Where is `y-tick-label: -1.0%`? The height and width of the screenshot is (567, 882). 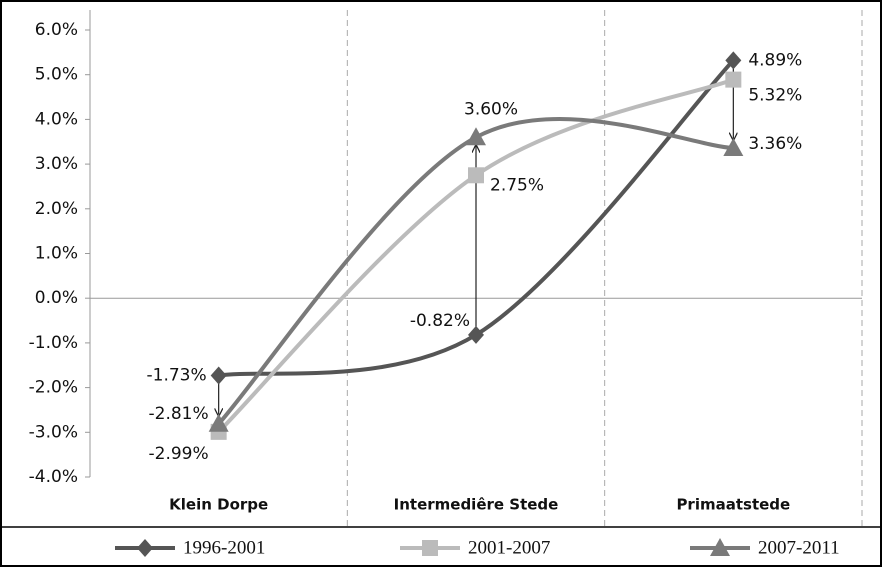
y-tick-label: -1.0% is located at coordinates (53, 343).